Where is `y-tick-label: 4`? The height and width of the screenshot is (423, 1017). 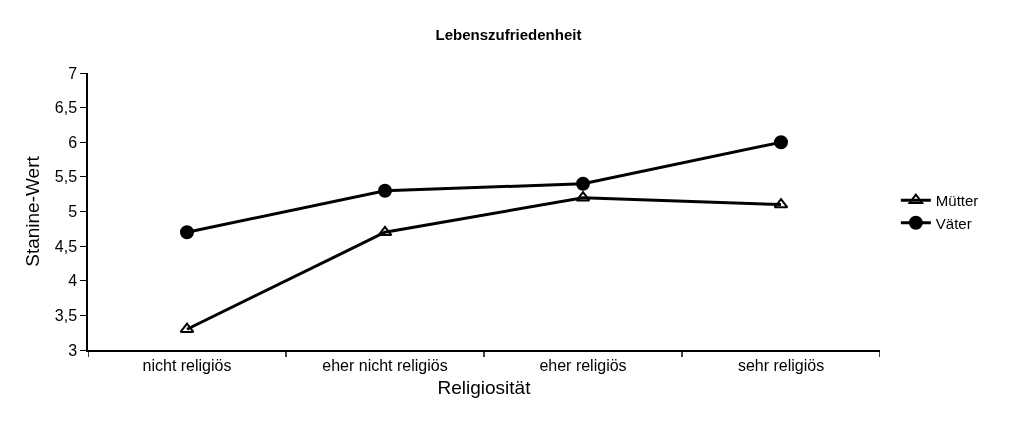
y-tick-label: 4 is located at coordinates (73, 281).